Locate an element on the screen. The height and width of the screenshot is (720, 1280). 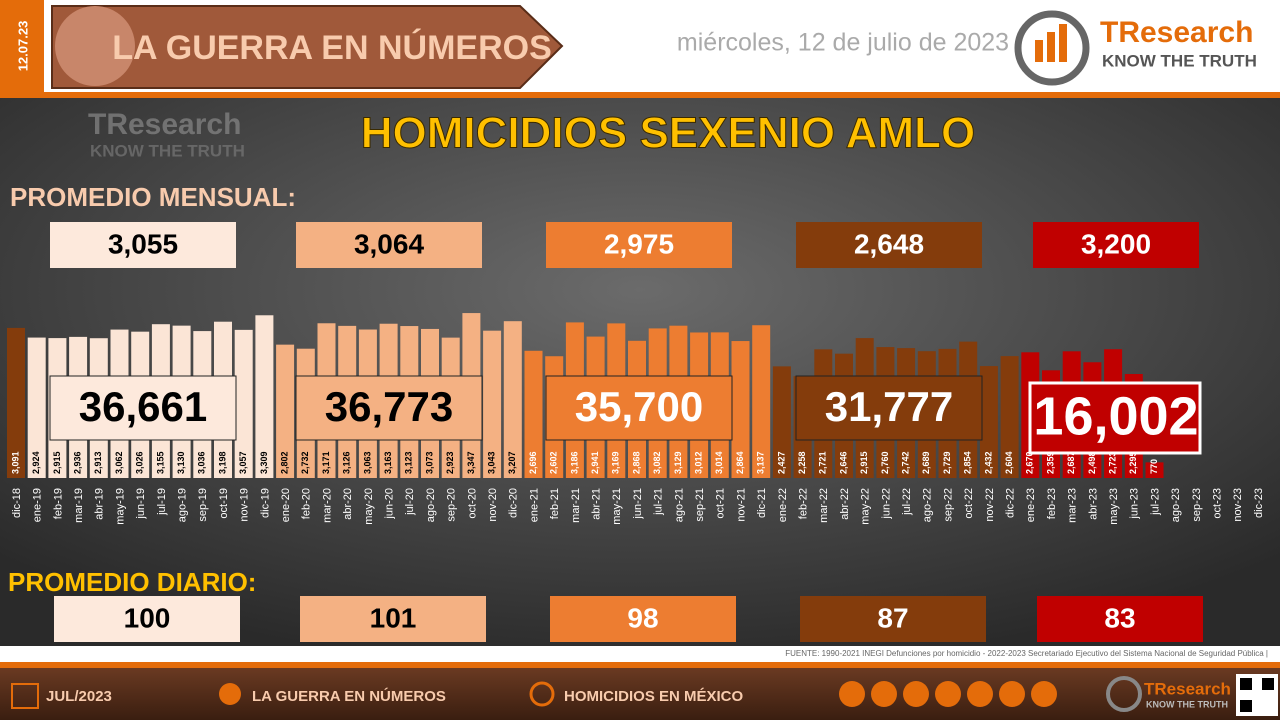
value-label: 3,155 is located at coordinates (160, 462).